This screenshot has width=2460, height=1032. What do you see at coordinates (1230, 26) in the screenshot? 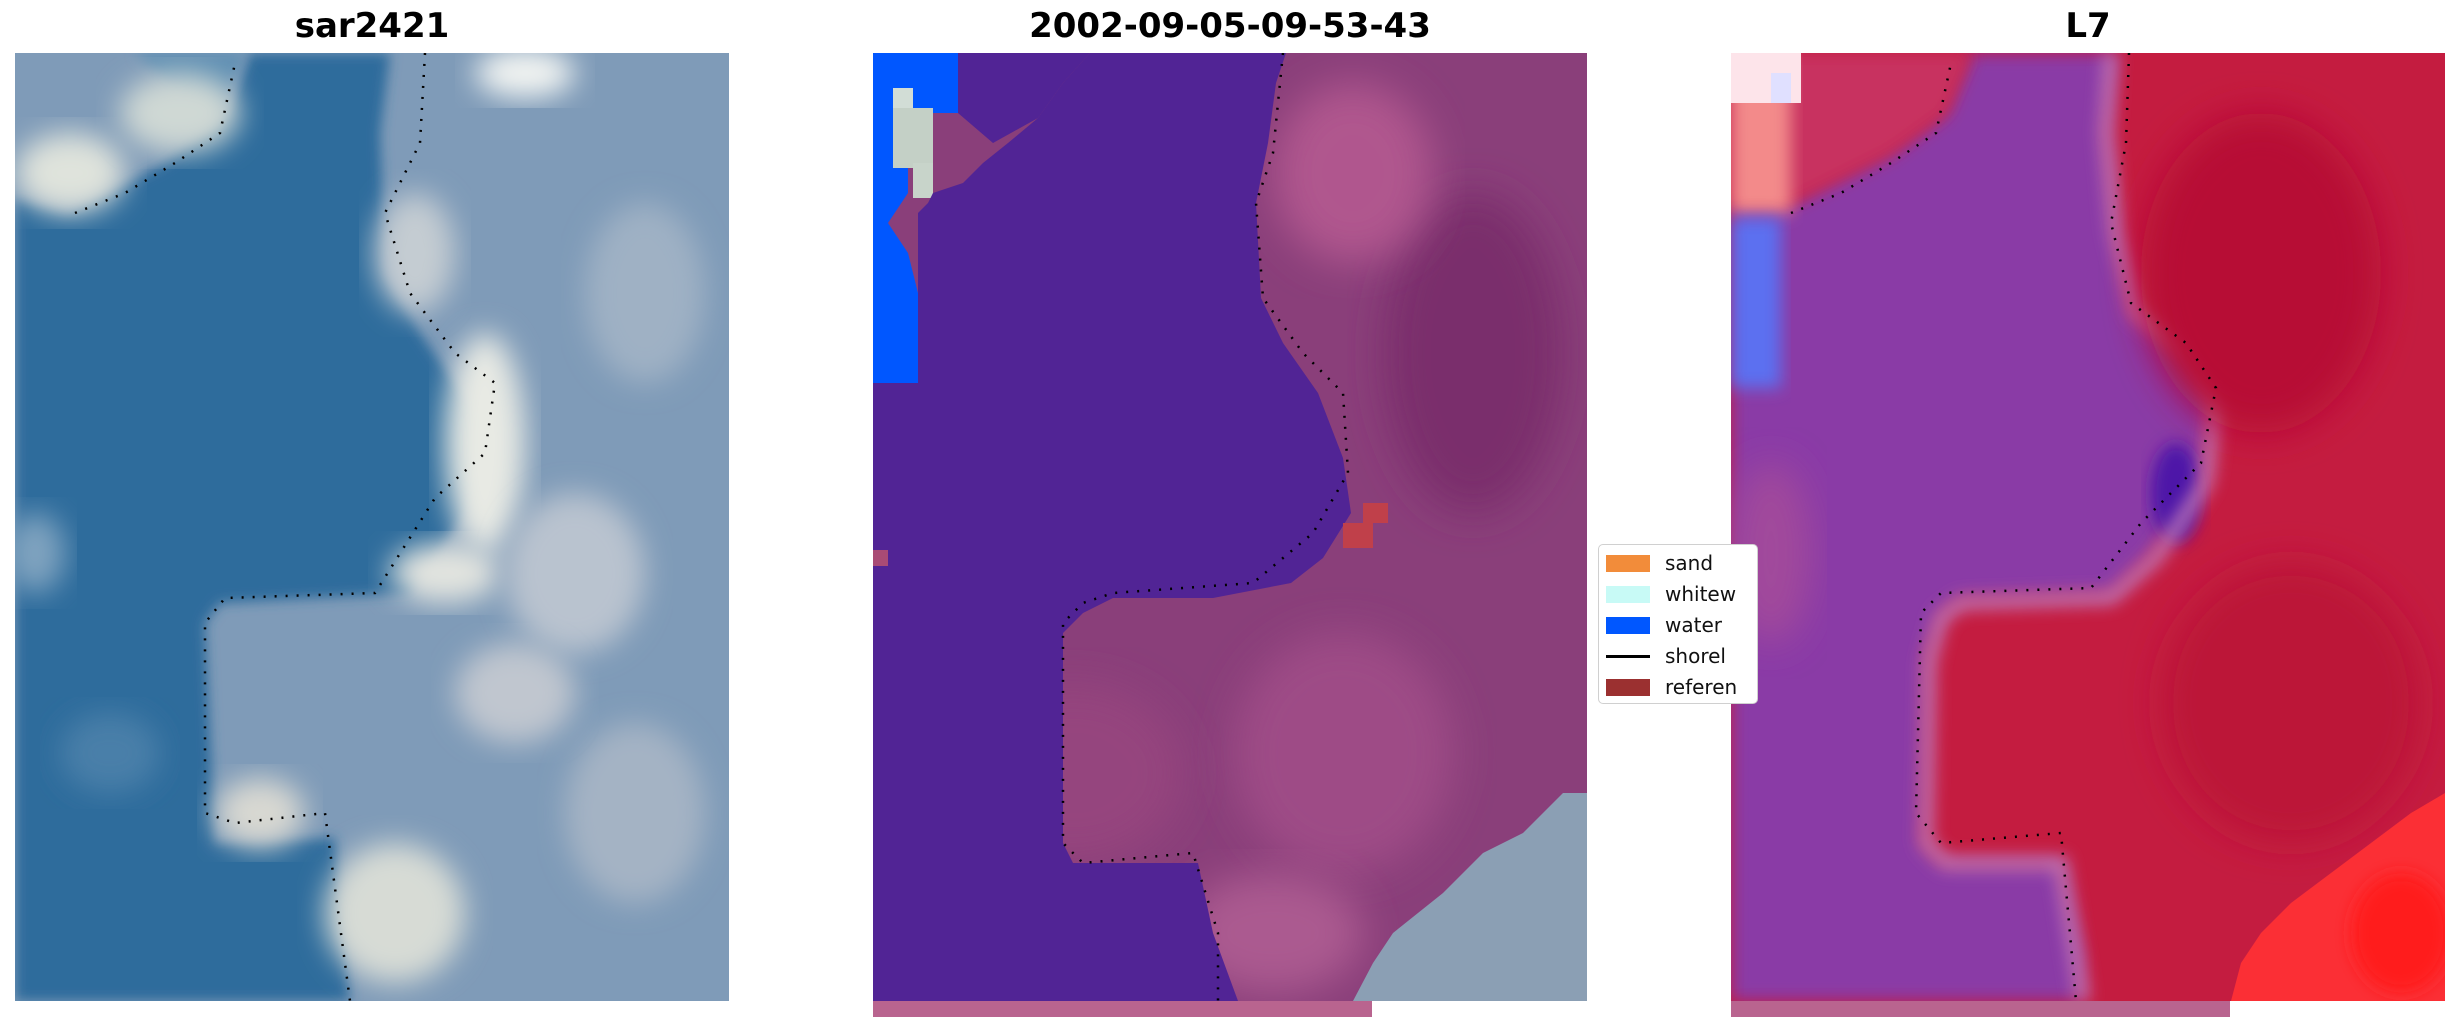
I see `panel-title-classification: 2002-09-05-09-53-43` at bounding box center [1230, 26].